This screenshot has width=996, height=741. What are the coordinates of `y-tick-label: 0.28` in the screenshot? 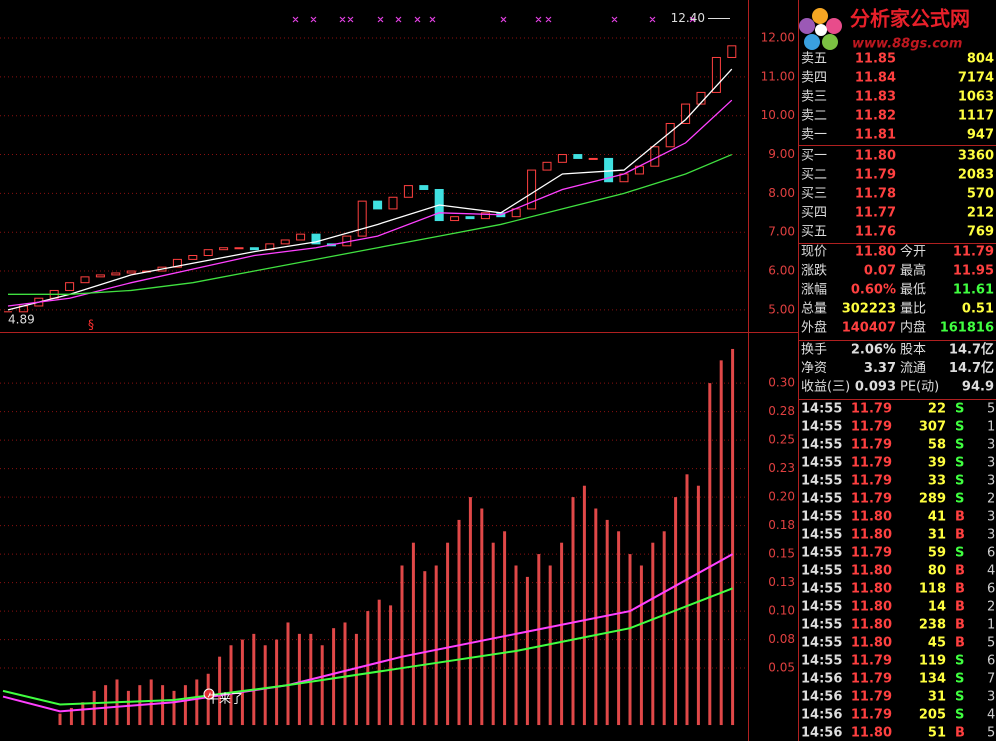 It's located at (781, 411).